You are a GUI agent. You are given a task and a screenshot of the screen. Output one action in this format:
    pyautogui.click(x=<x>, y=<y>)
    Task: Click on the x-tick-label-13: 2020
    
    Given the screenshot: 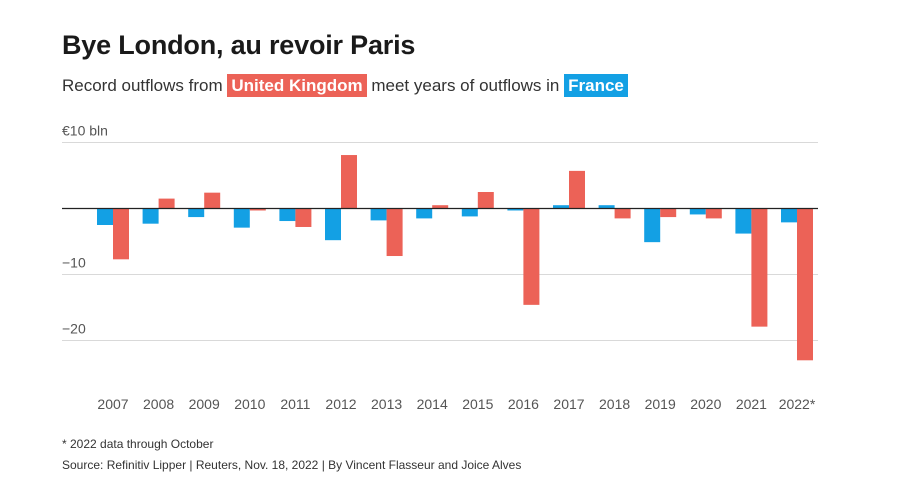 What is the action you would take?
    pyautogui.click(x=705, y=404)
    